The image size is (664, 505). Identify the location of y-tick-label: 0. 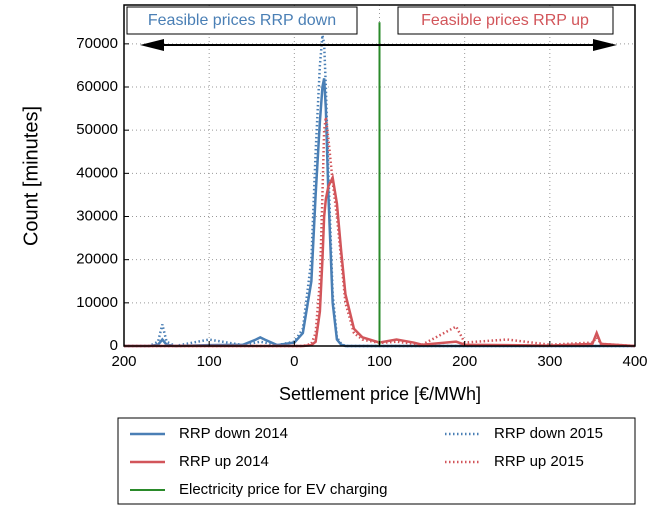
(114, 345).